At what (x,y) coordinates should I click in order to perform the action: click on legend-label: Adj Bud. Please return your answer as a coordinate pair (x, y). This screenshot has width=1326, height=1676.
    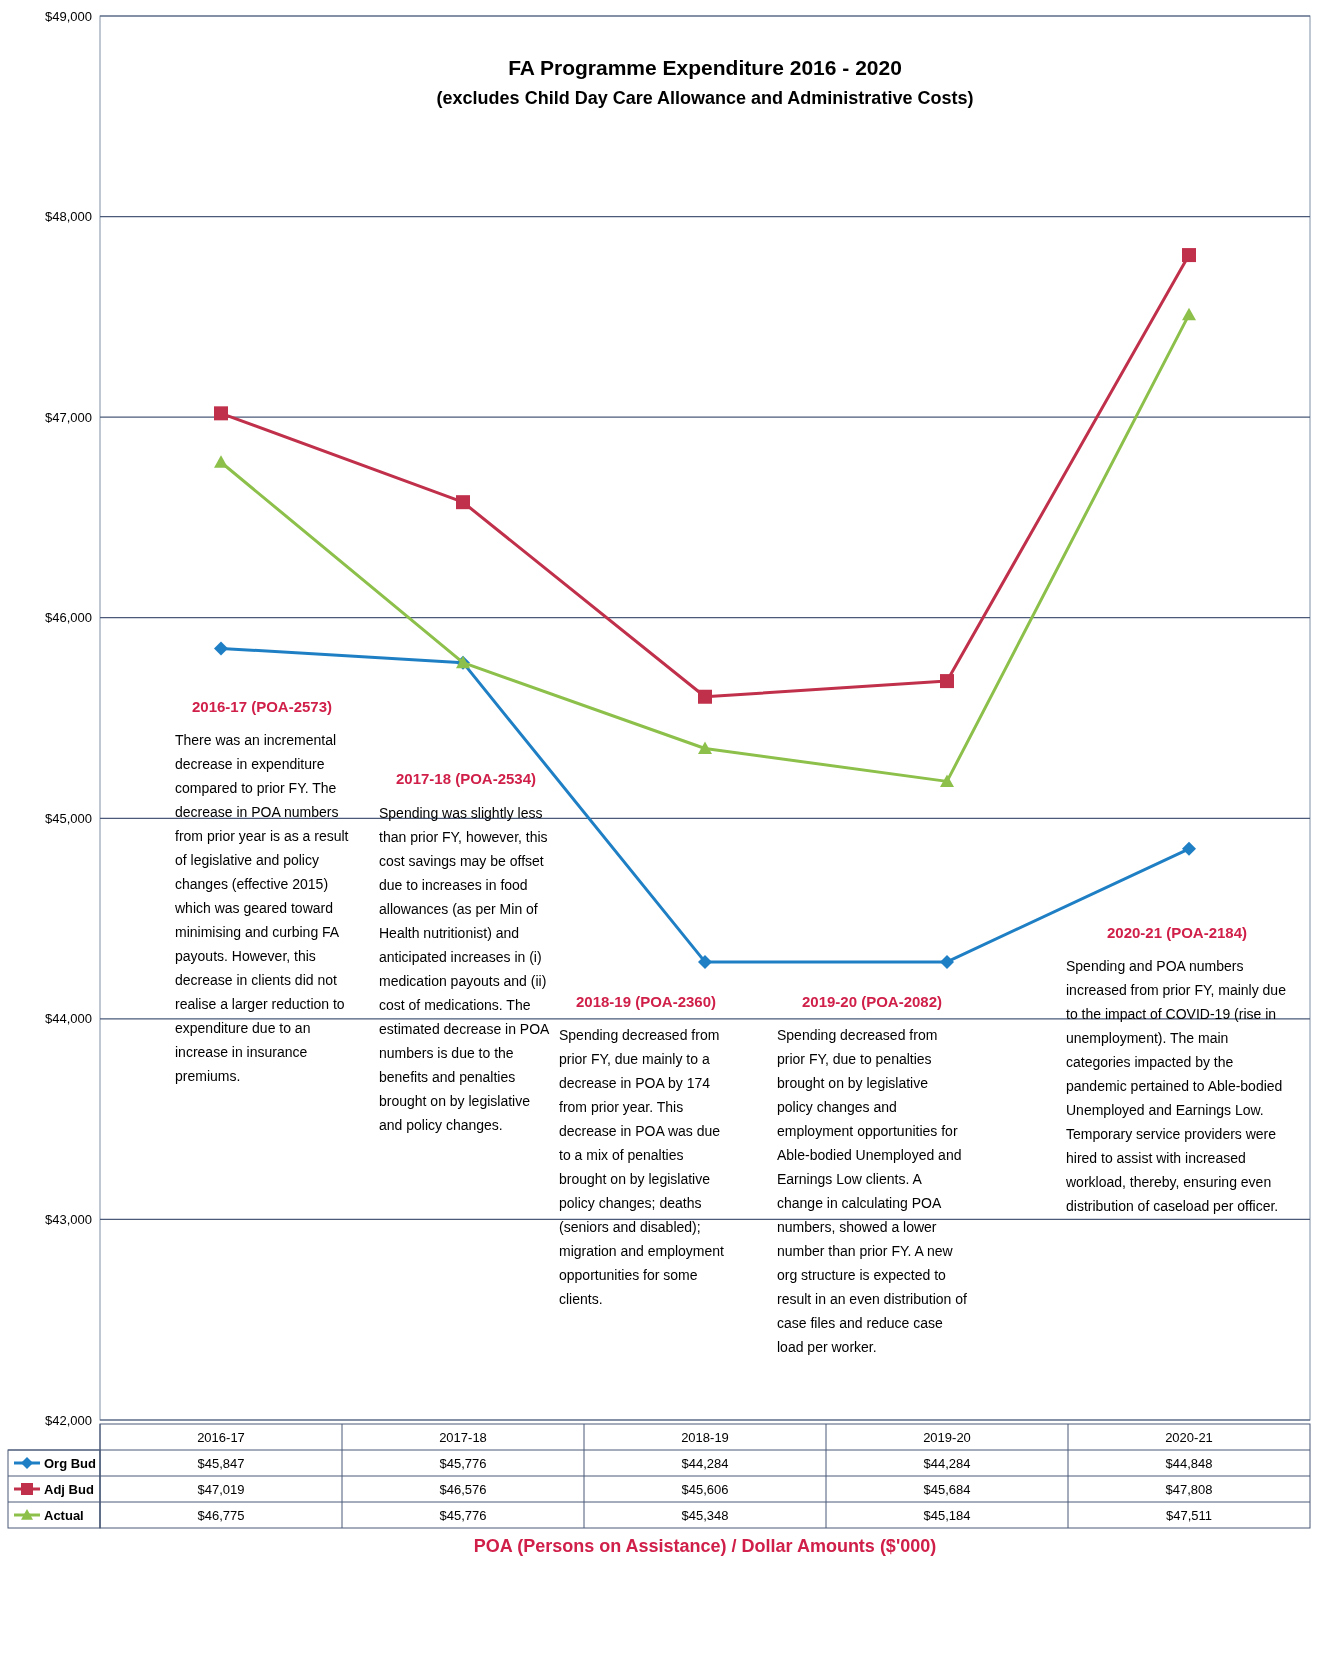
    Looking at the image, I should click on (69, 1489).